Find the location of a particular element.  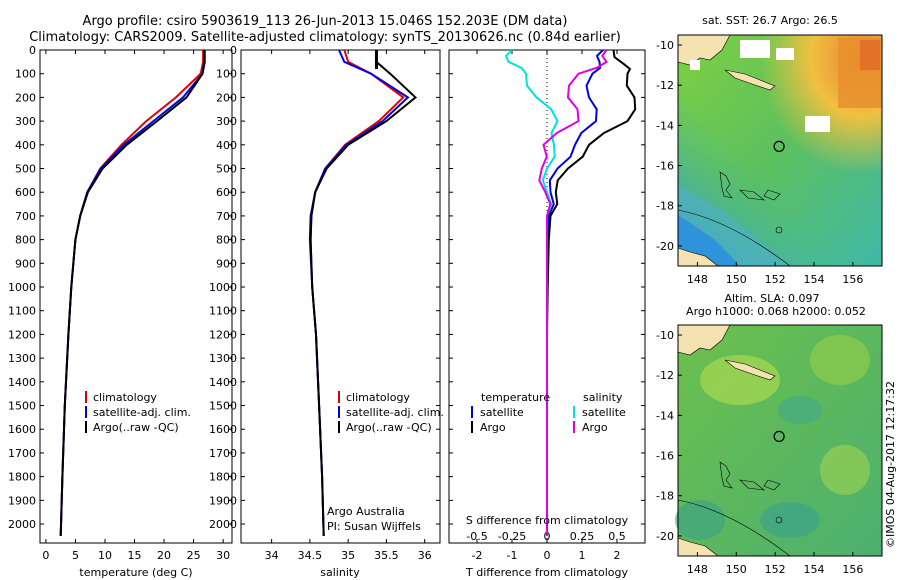

sst-map-title: sat. SST: 26.7 Argo: 26.5 is located at coordinates (770, 20).